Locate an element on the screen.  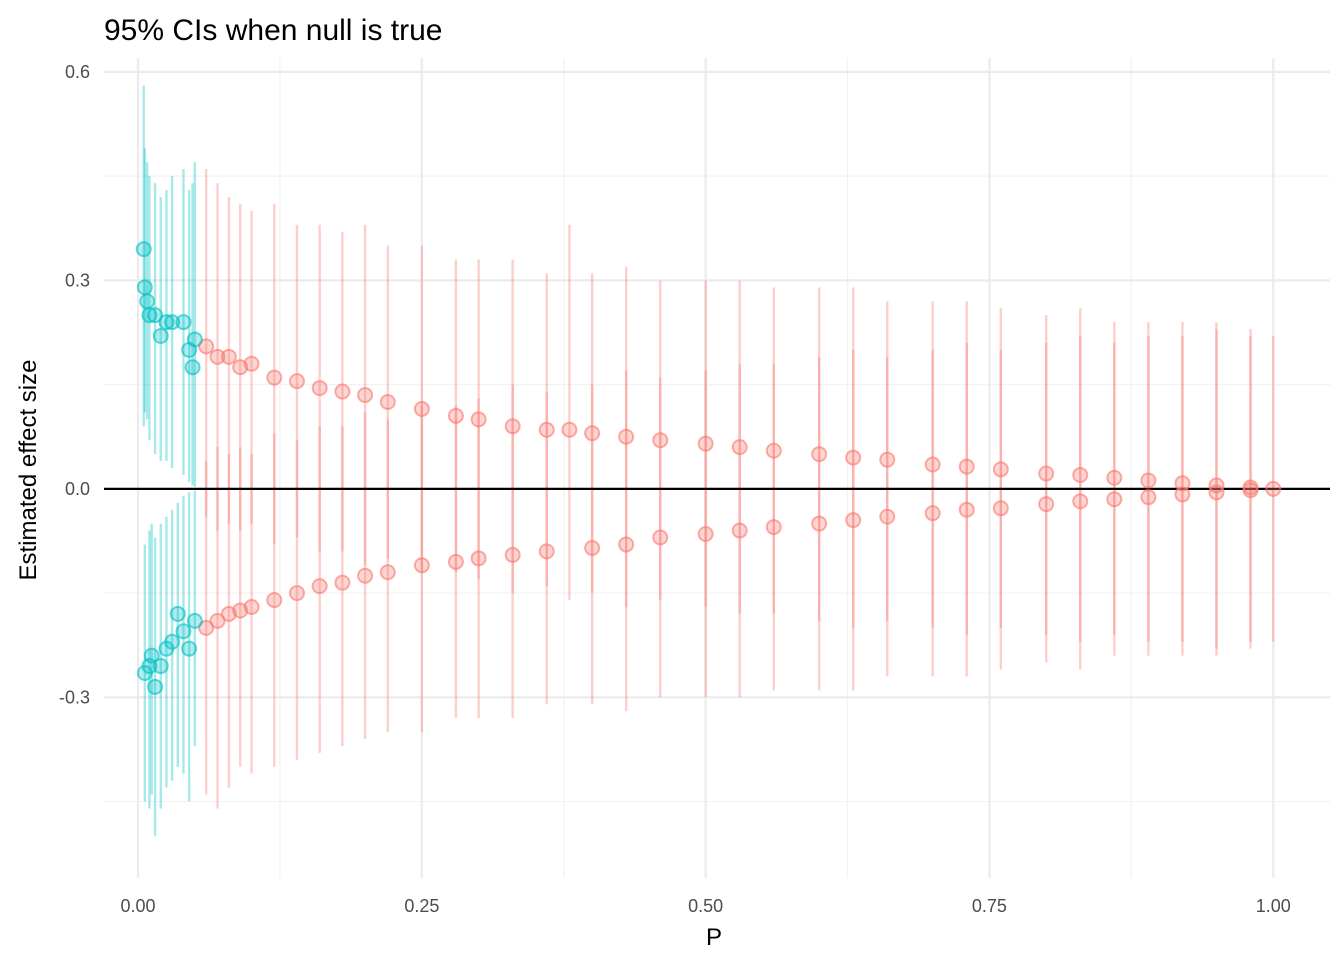
x-tick-label: 1.00 is located at coordinates (1273, 906).